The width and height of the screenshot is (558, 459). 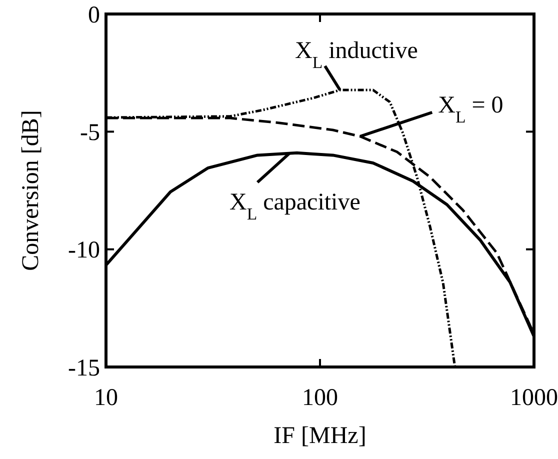 I want to click on annotation: X$_{L}$ inductive, so click(x=356, y=55).